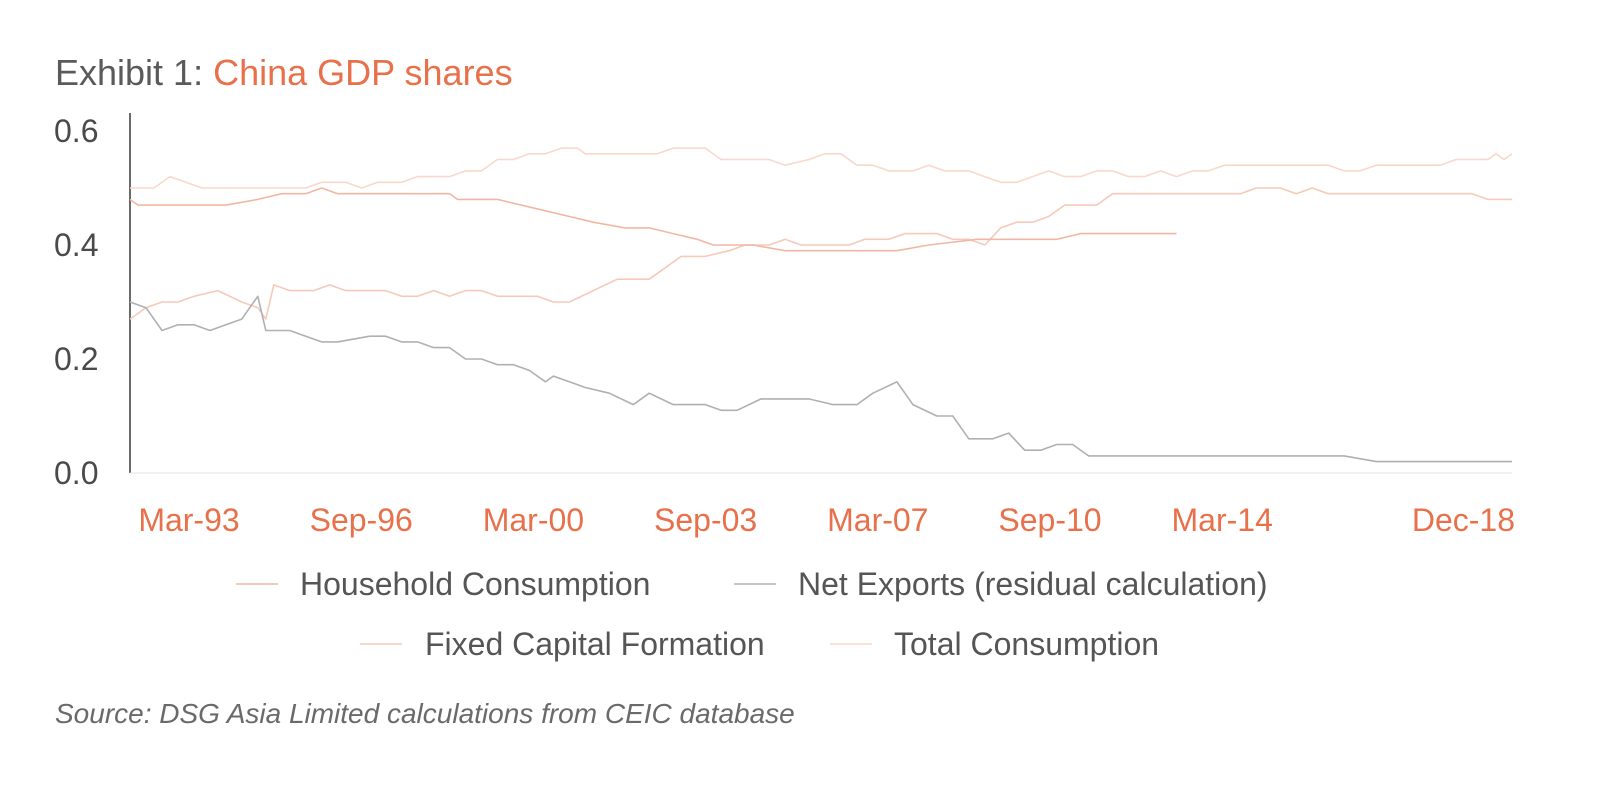  I want to click on legend-item: Net Exports (residual calculation), so click(1001, 584).